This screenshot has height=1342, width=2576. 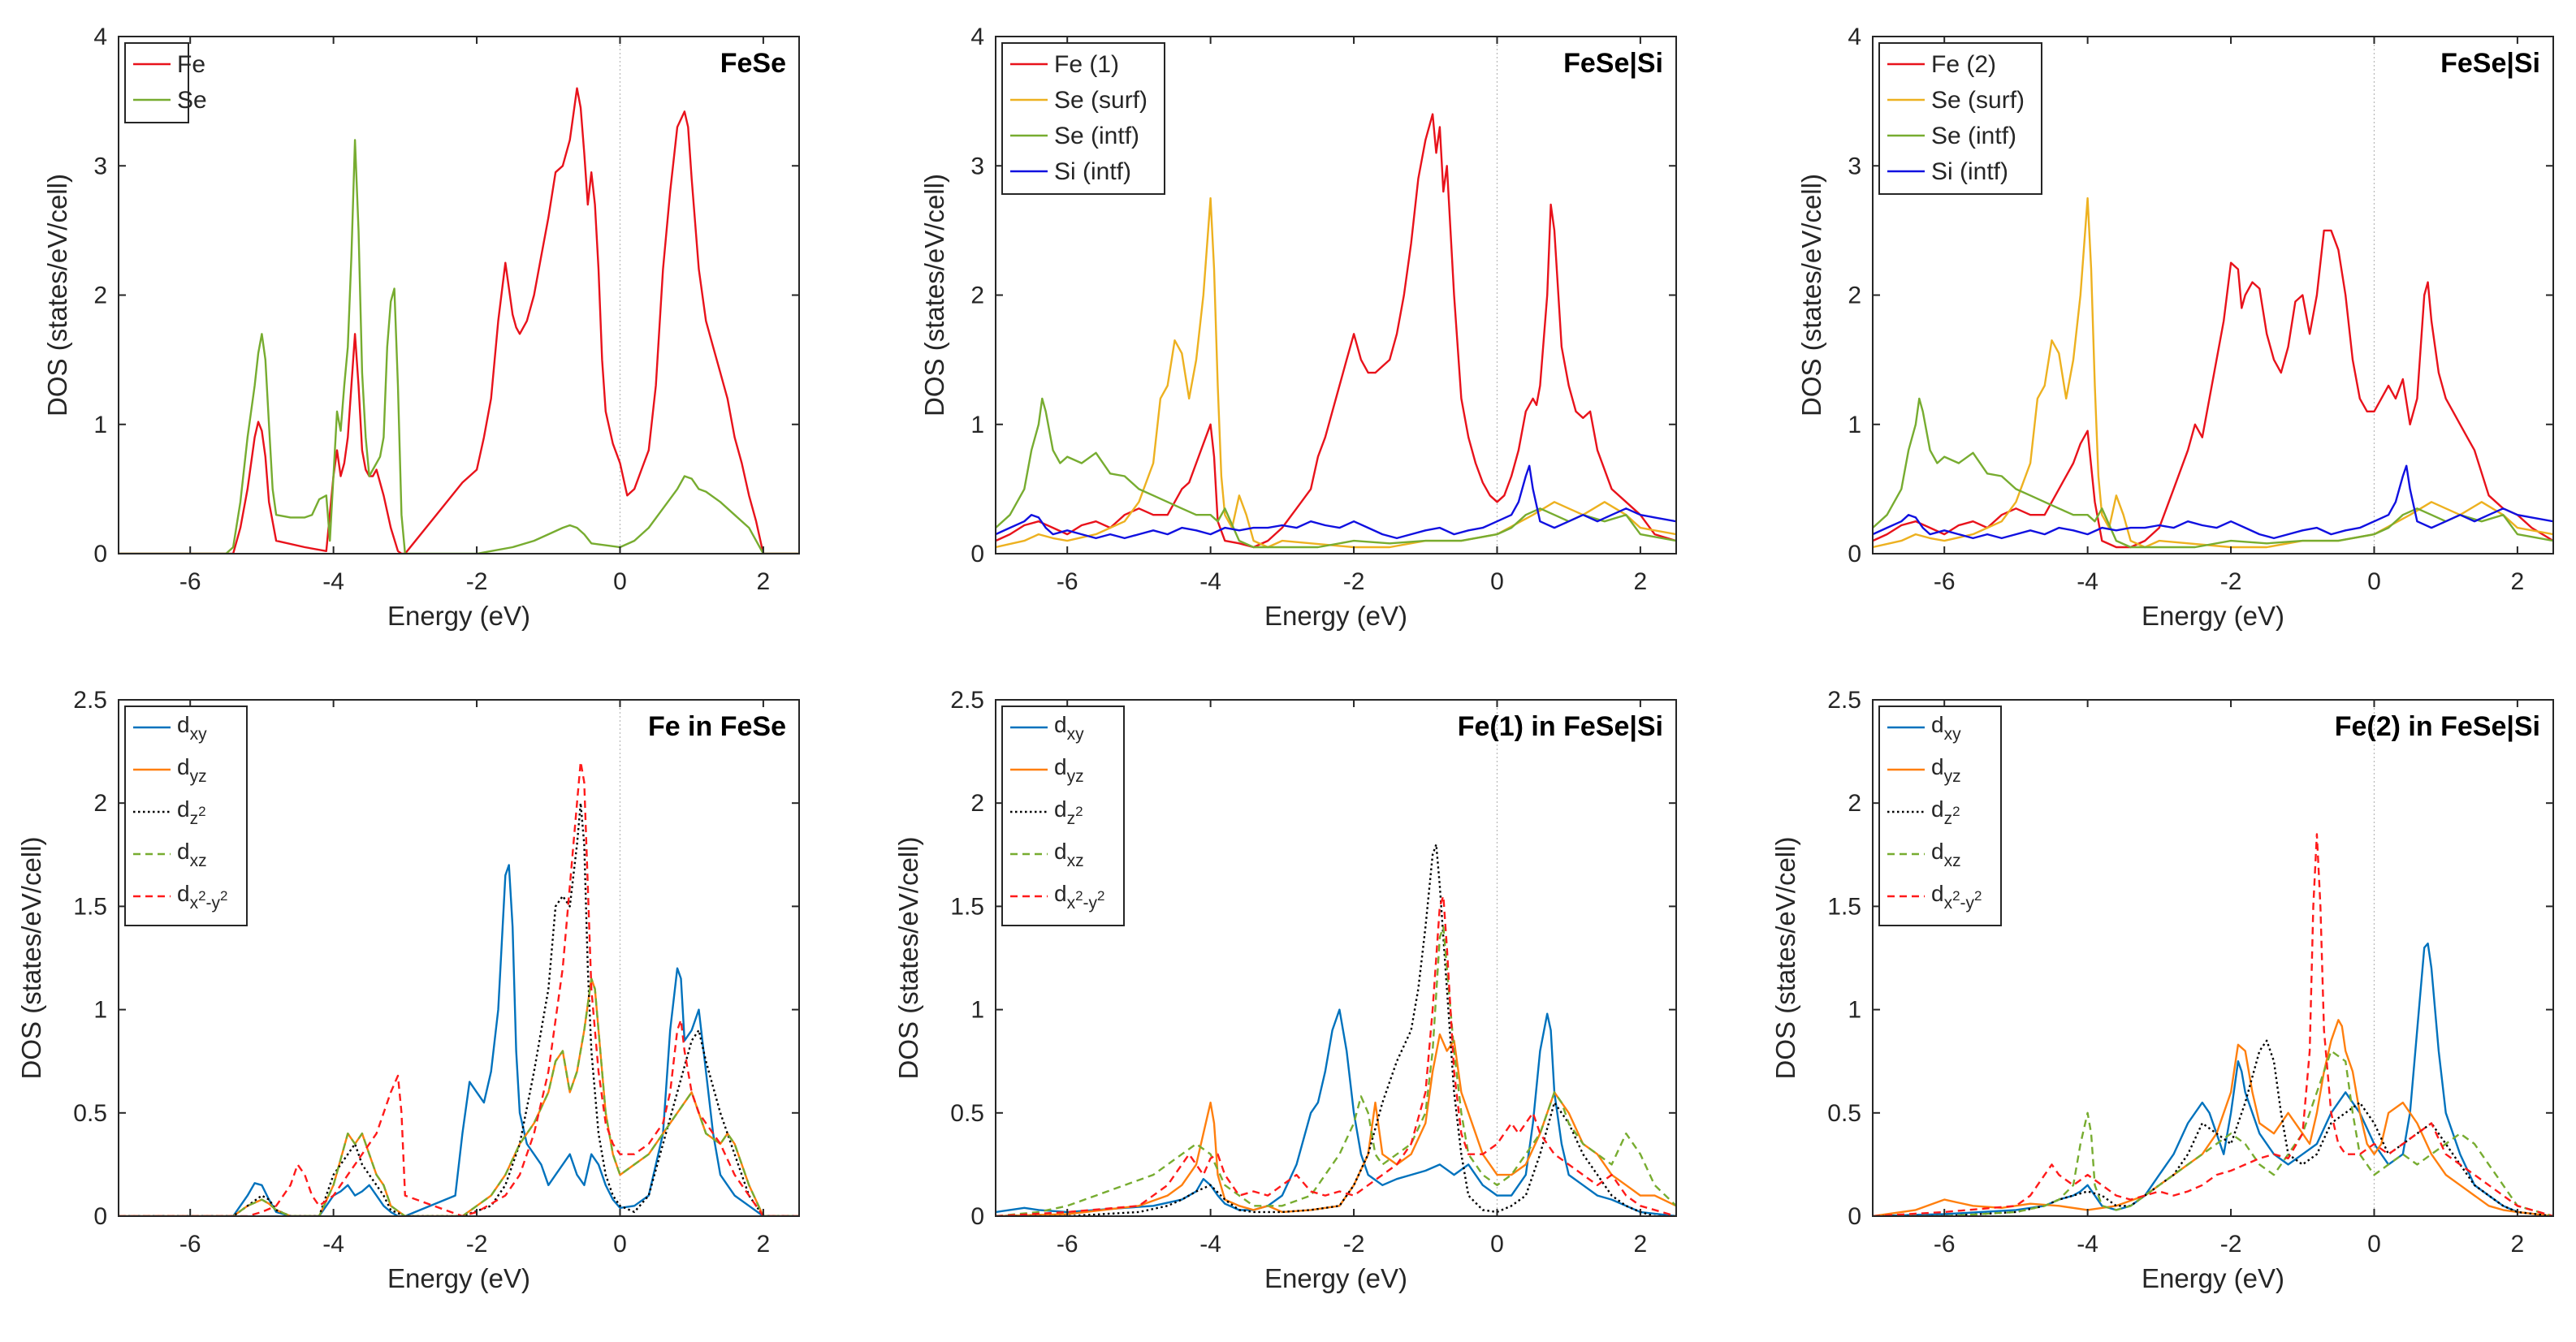 I want to click on panel-title: FeSe|Si, so click(x=2490, y=63).